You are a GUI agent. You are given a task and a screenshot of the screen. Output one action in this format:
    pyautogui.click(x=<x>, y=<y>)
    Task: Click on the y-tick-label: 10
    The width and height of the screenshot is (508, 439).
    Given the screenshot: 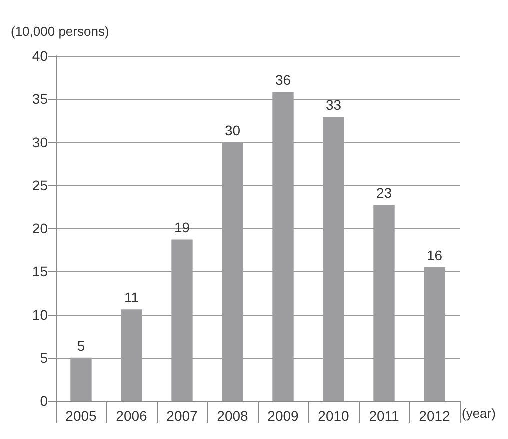 What is the action you would take?
    pyautogui.click(x=40, y=314)
    